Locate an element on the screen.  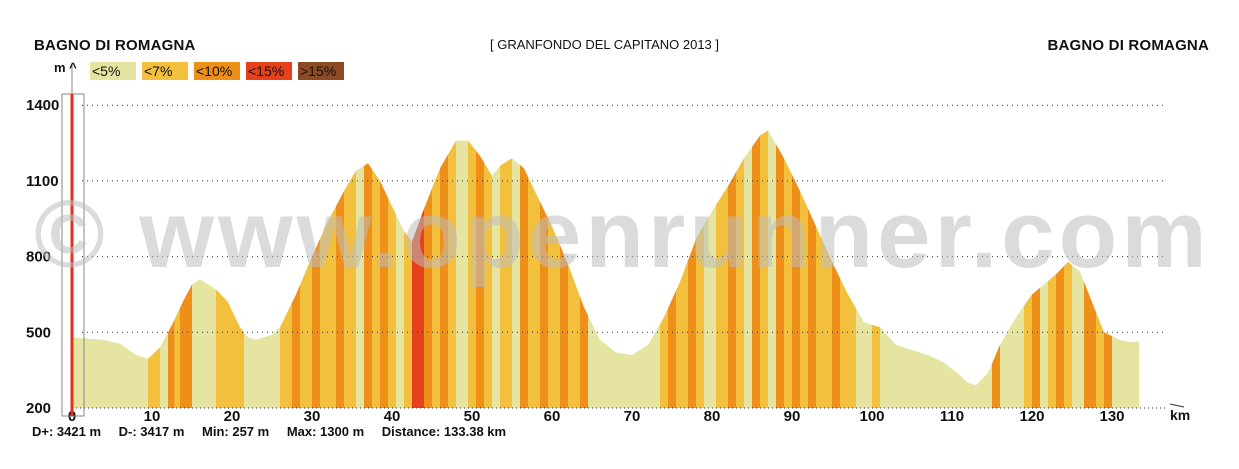
start-location: BAGNO DI ROMAGNA is located at coordinates (115, 45).